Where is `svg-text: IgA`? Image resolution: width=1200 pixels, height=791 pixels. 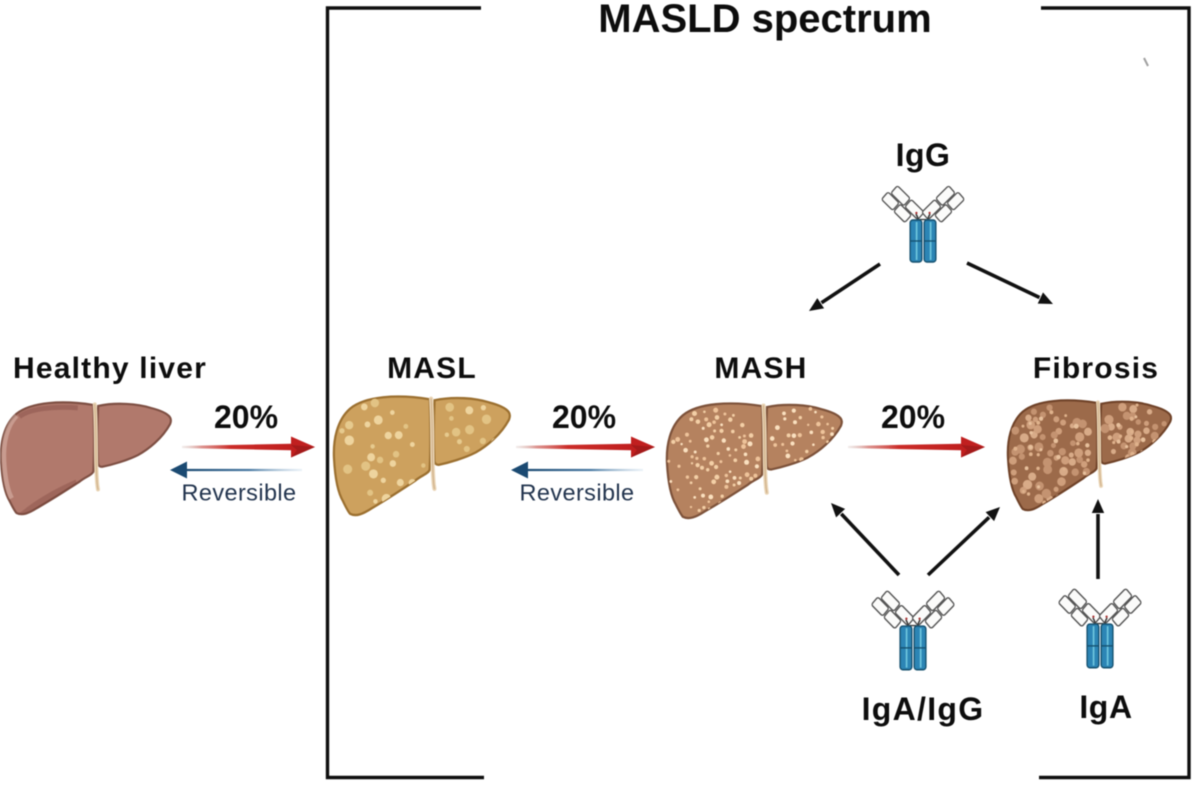
svg-text: IgA is located at coordinates (1105, 707).